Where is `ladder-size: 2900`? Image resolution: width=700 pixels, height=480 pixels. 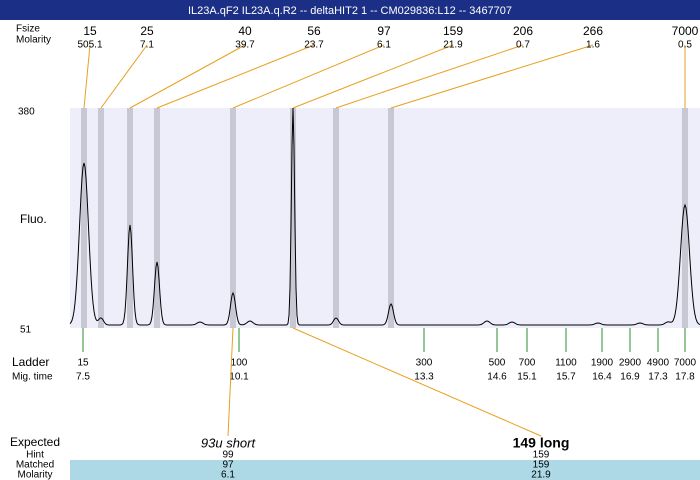
ladder-size: 2900 is located at coordinates (630, 363).